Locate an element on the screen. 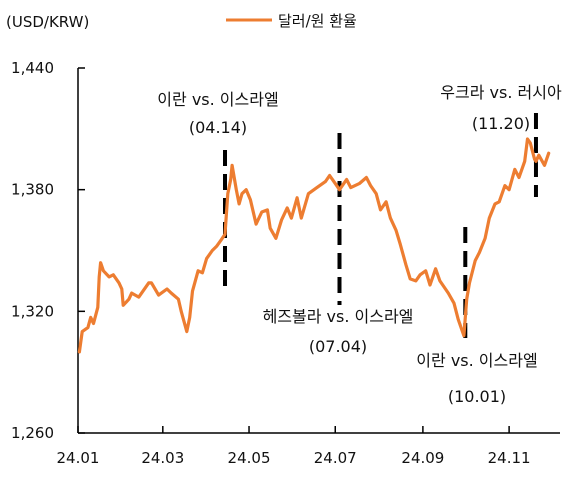  event-date-label: (11.20) is located at coordinates (501, 123).